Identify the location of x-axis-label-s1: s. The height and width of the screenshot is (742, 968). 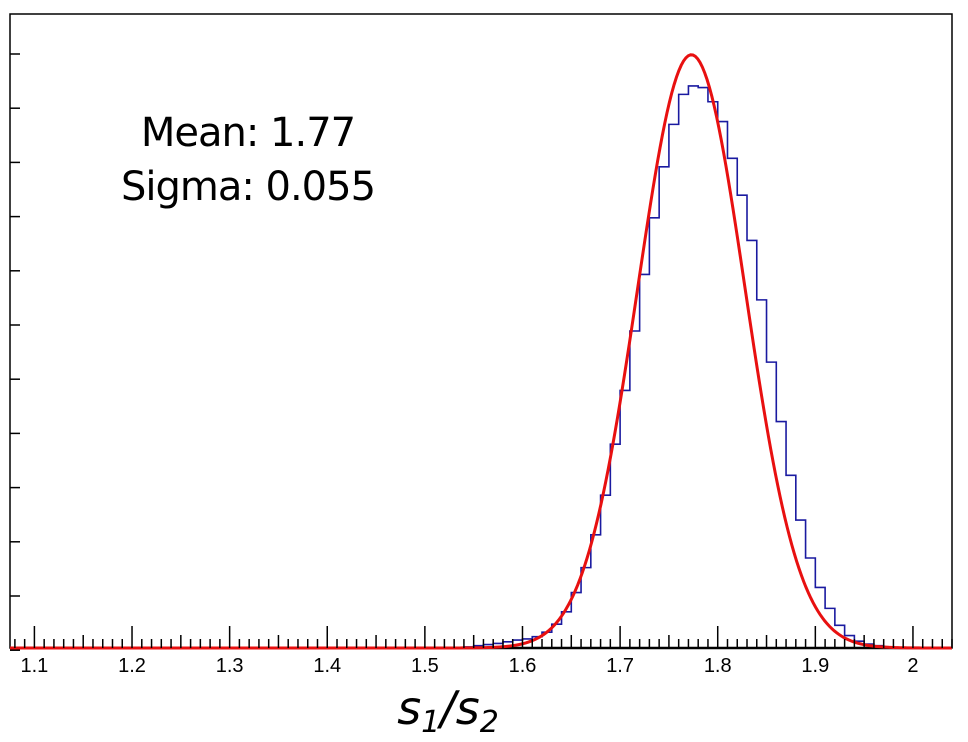
(409, 708).